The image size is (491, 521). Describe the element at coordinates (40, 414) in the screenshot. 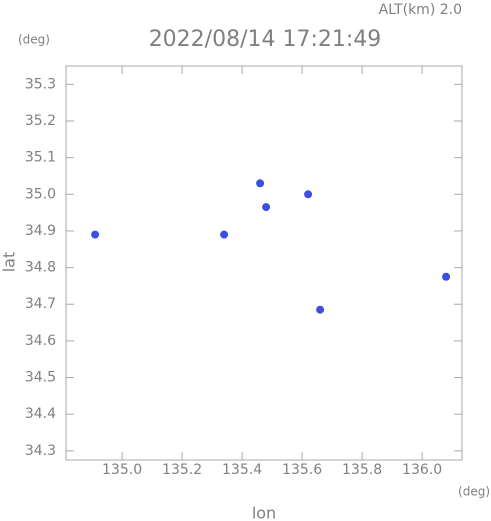

I see `y-tick-label: 34.4` at that location.